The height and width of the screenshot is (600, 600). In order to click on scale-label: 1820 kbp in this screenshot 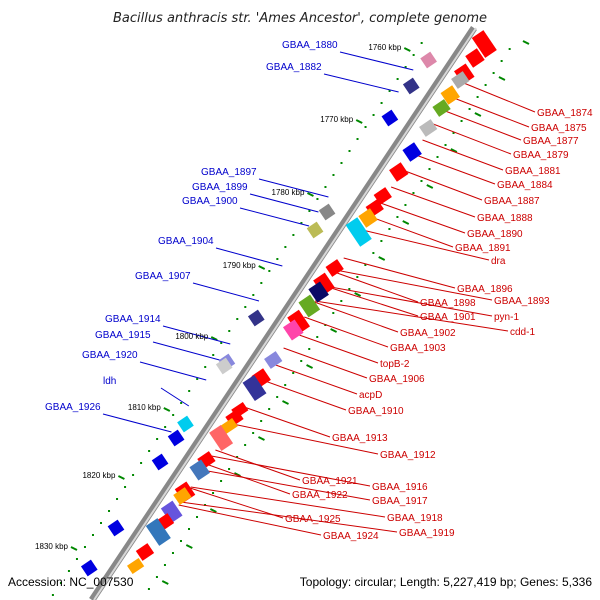, I will do `click(98, 475)`.